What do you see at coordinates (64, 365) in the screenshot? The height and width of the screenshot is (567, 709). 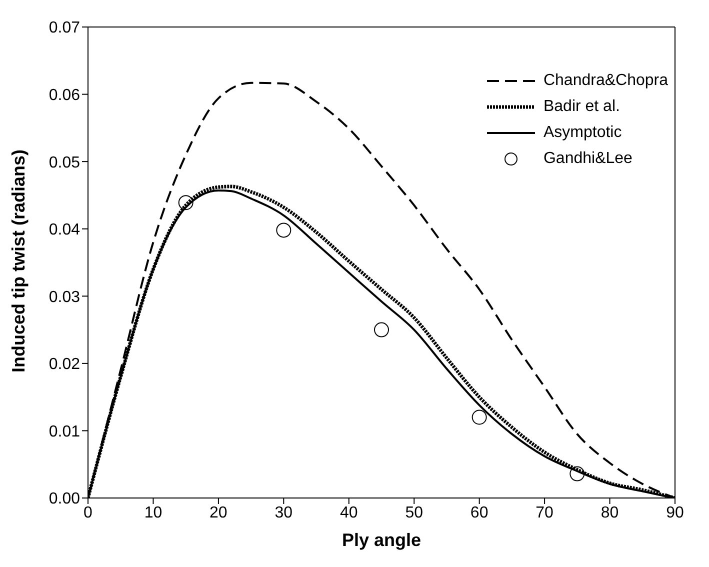 I see `y-tick-label: 0.02` at bounding box center [64, 365].